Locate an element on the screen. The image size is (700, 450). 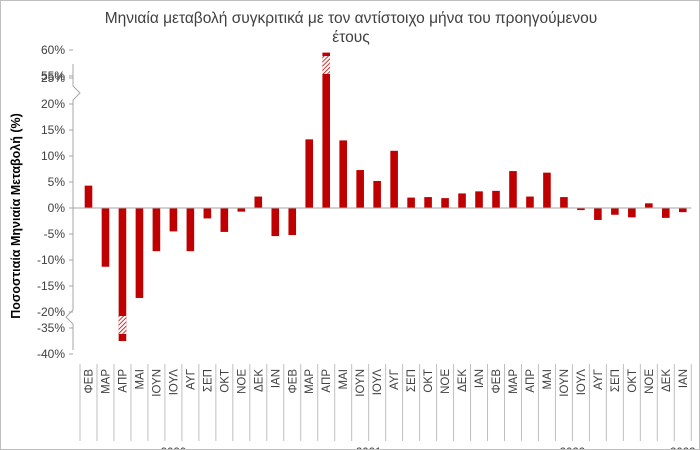
year-label: 2021 is located at coordinates (369, 448).